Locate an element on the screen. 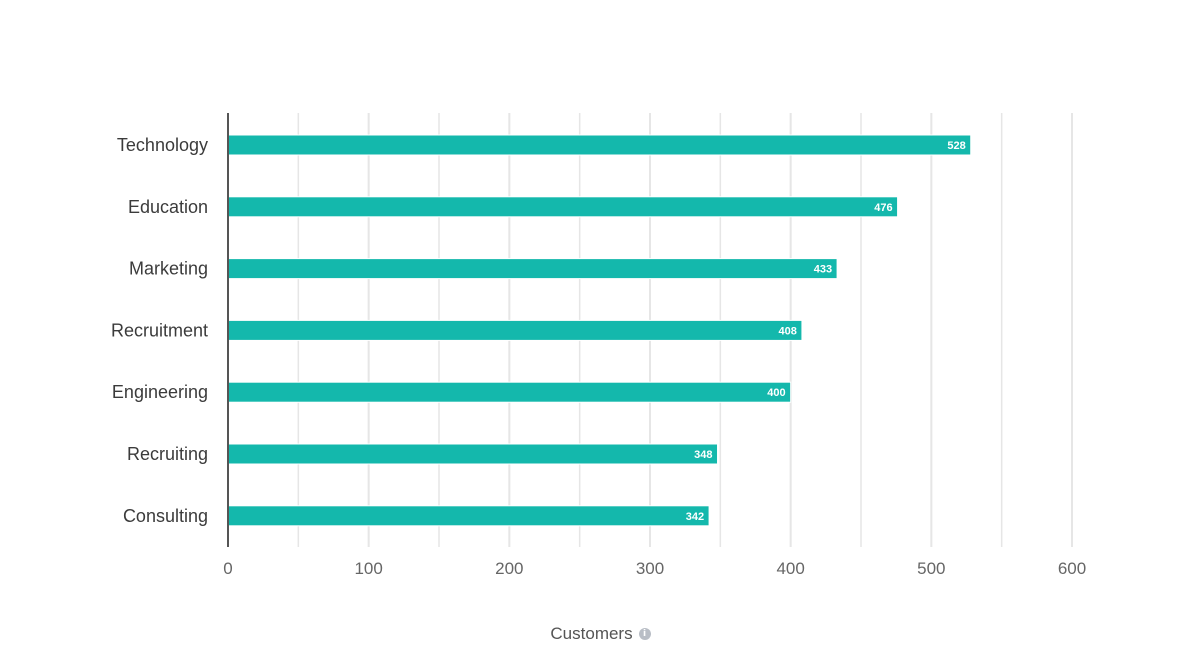 This screenshot has width=1201, height=671. bar-recruitment is located at coordinates (515, 330).